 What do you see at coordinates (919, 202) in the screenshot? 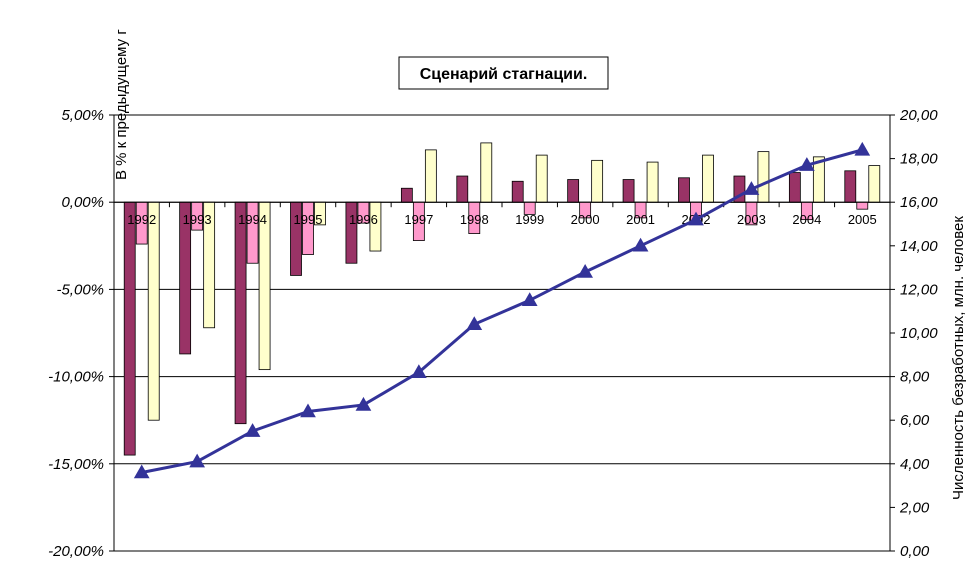
I see `right-tick-label: 16,00` at bounding box center [919, 202].